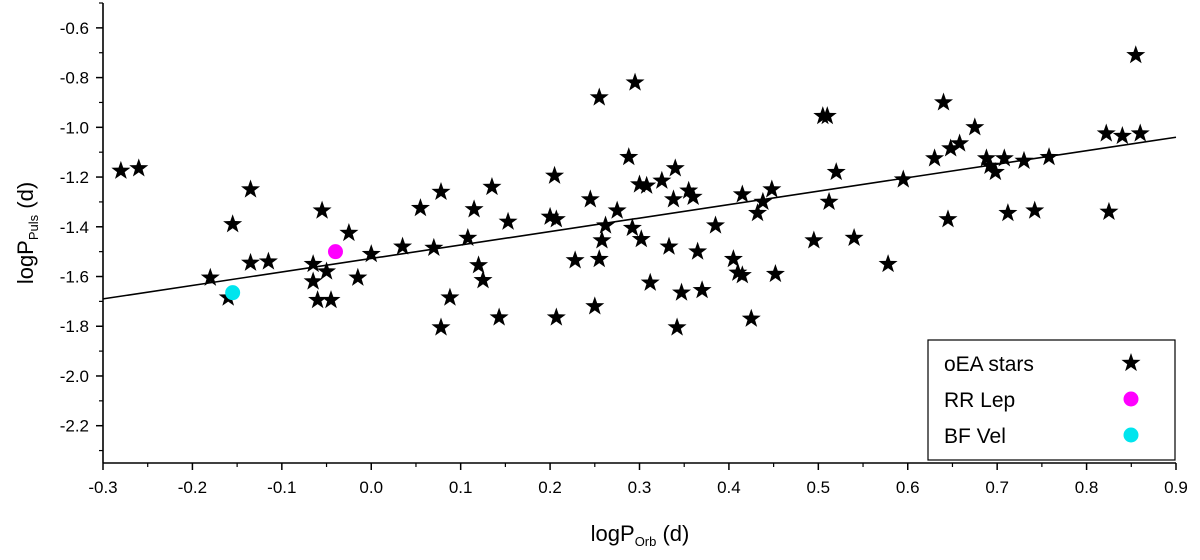 The width and height of the screenshot is (1200, 560). What do you see at coordinates (1051, 400) in the screenshot?
I see `legend: oEA stars RR Lep BF Vel` at bounding box center [1051, 400].